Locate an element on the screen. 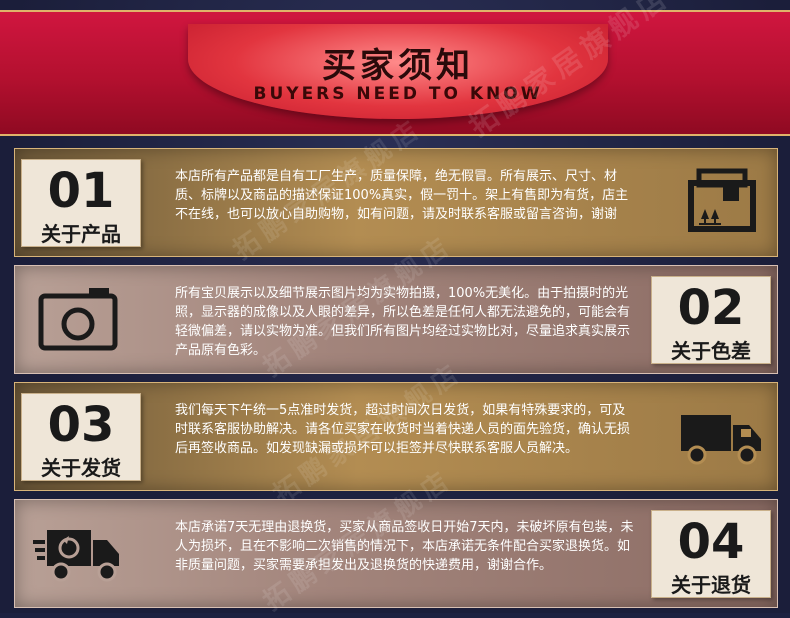 The image size is (790, 618). number-badge: 03 关于发货 is located at coordinates (81, 437).